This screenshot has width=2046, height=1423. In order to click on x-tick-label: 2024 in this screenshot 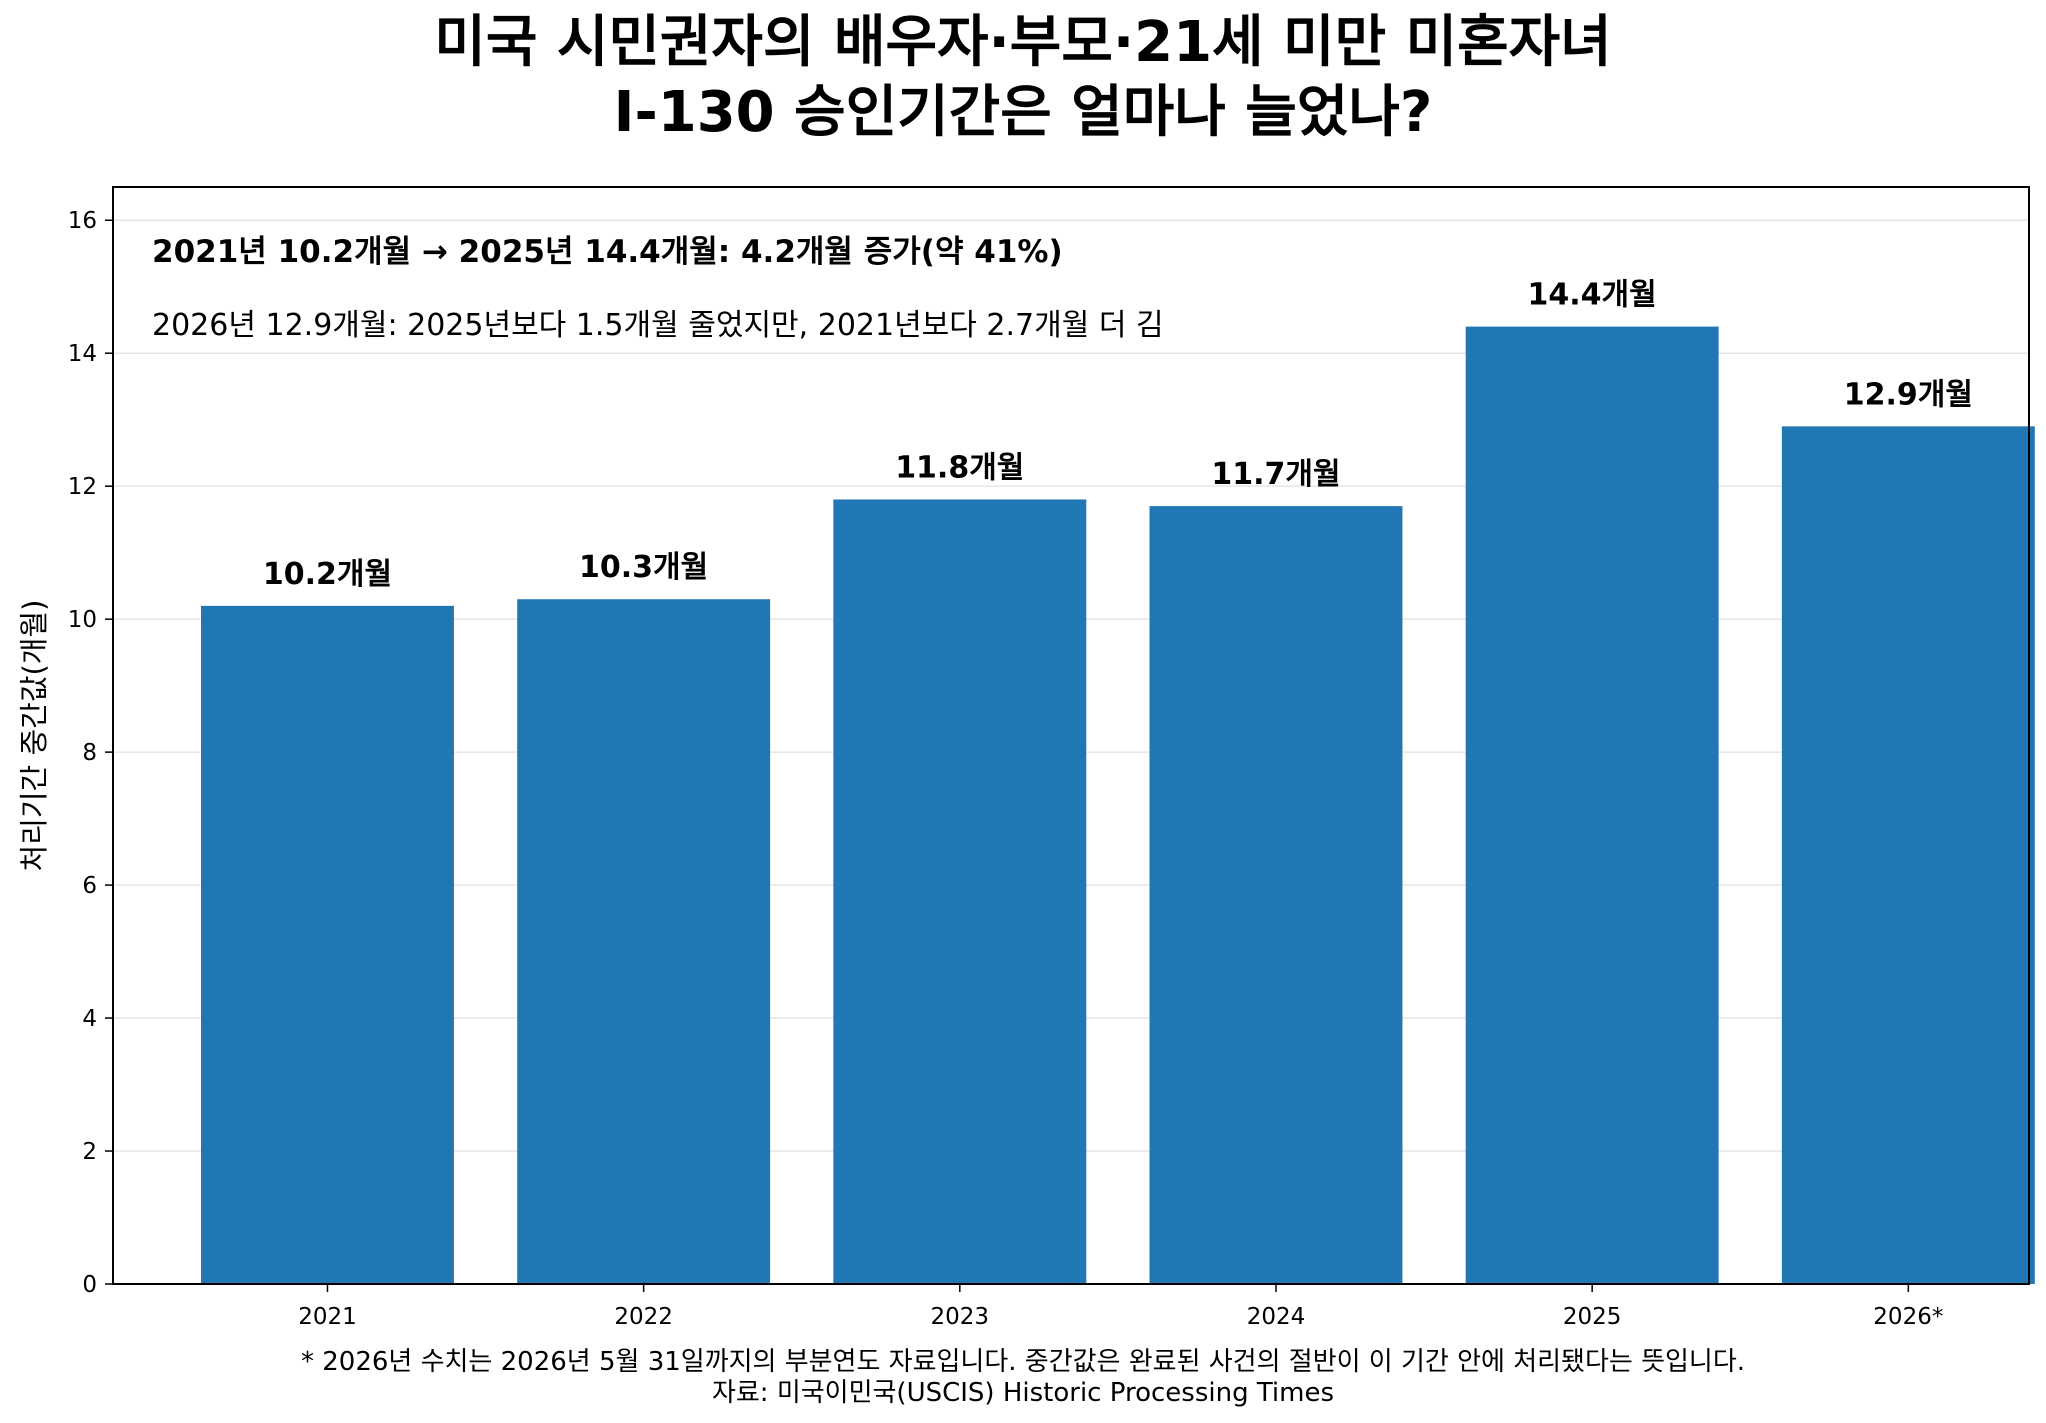, I will do `click(1276, 1317)`.